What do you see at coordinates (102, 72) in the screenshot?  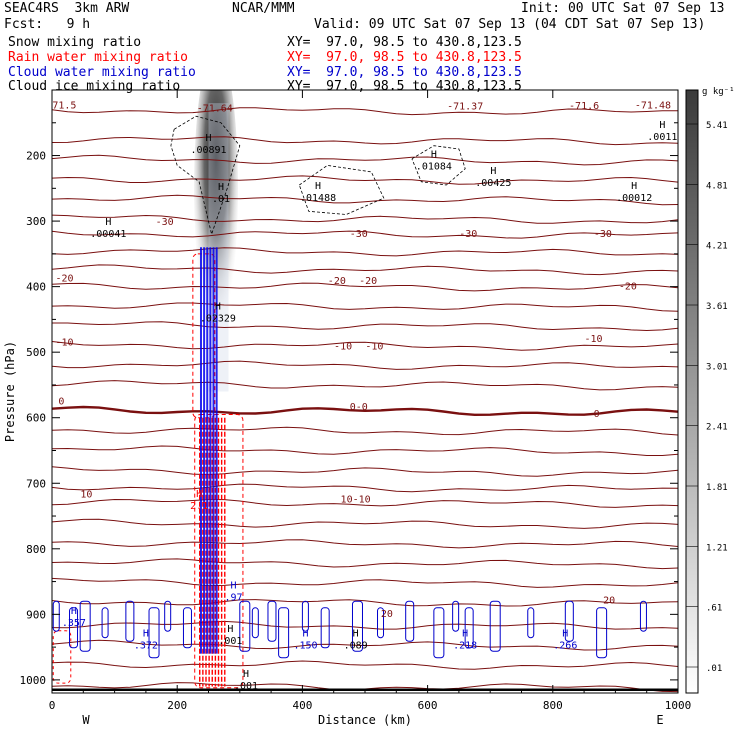 I see `field-cloudwater-label: Cloud water mixing ratio` at bounding box center [102, 72].